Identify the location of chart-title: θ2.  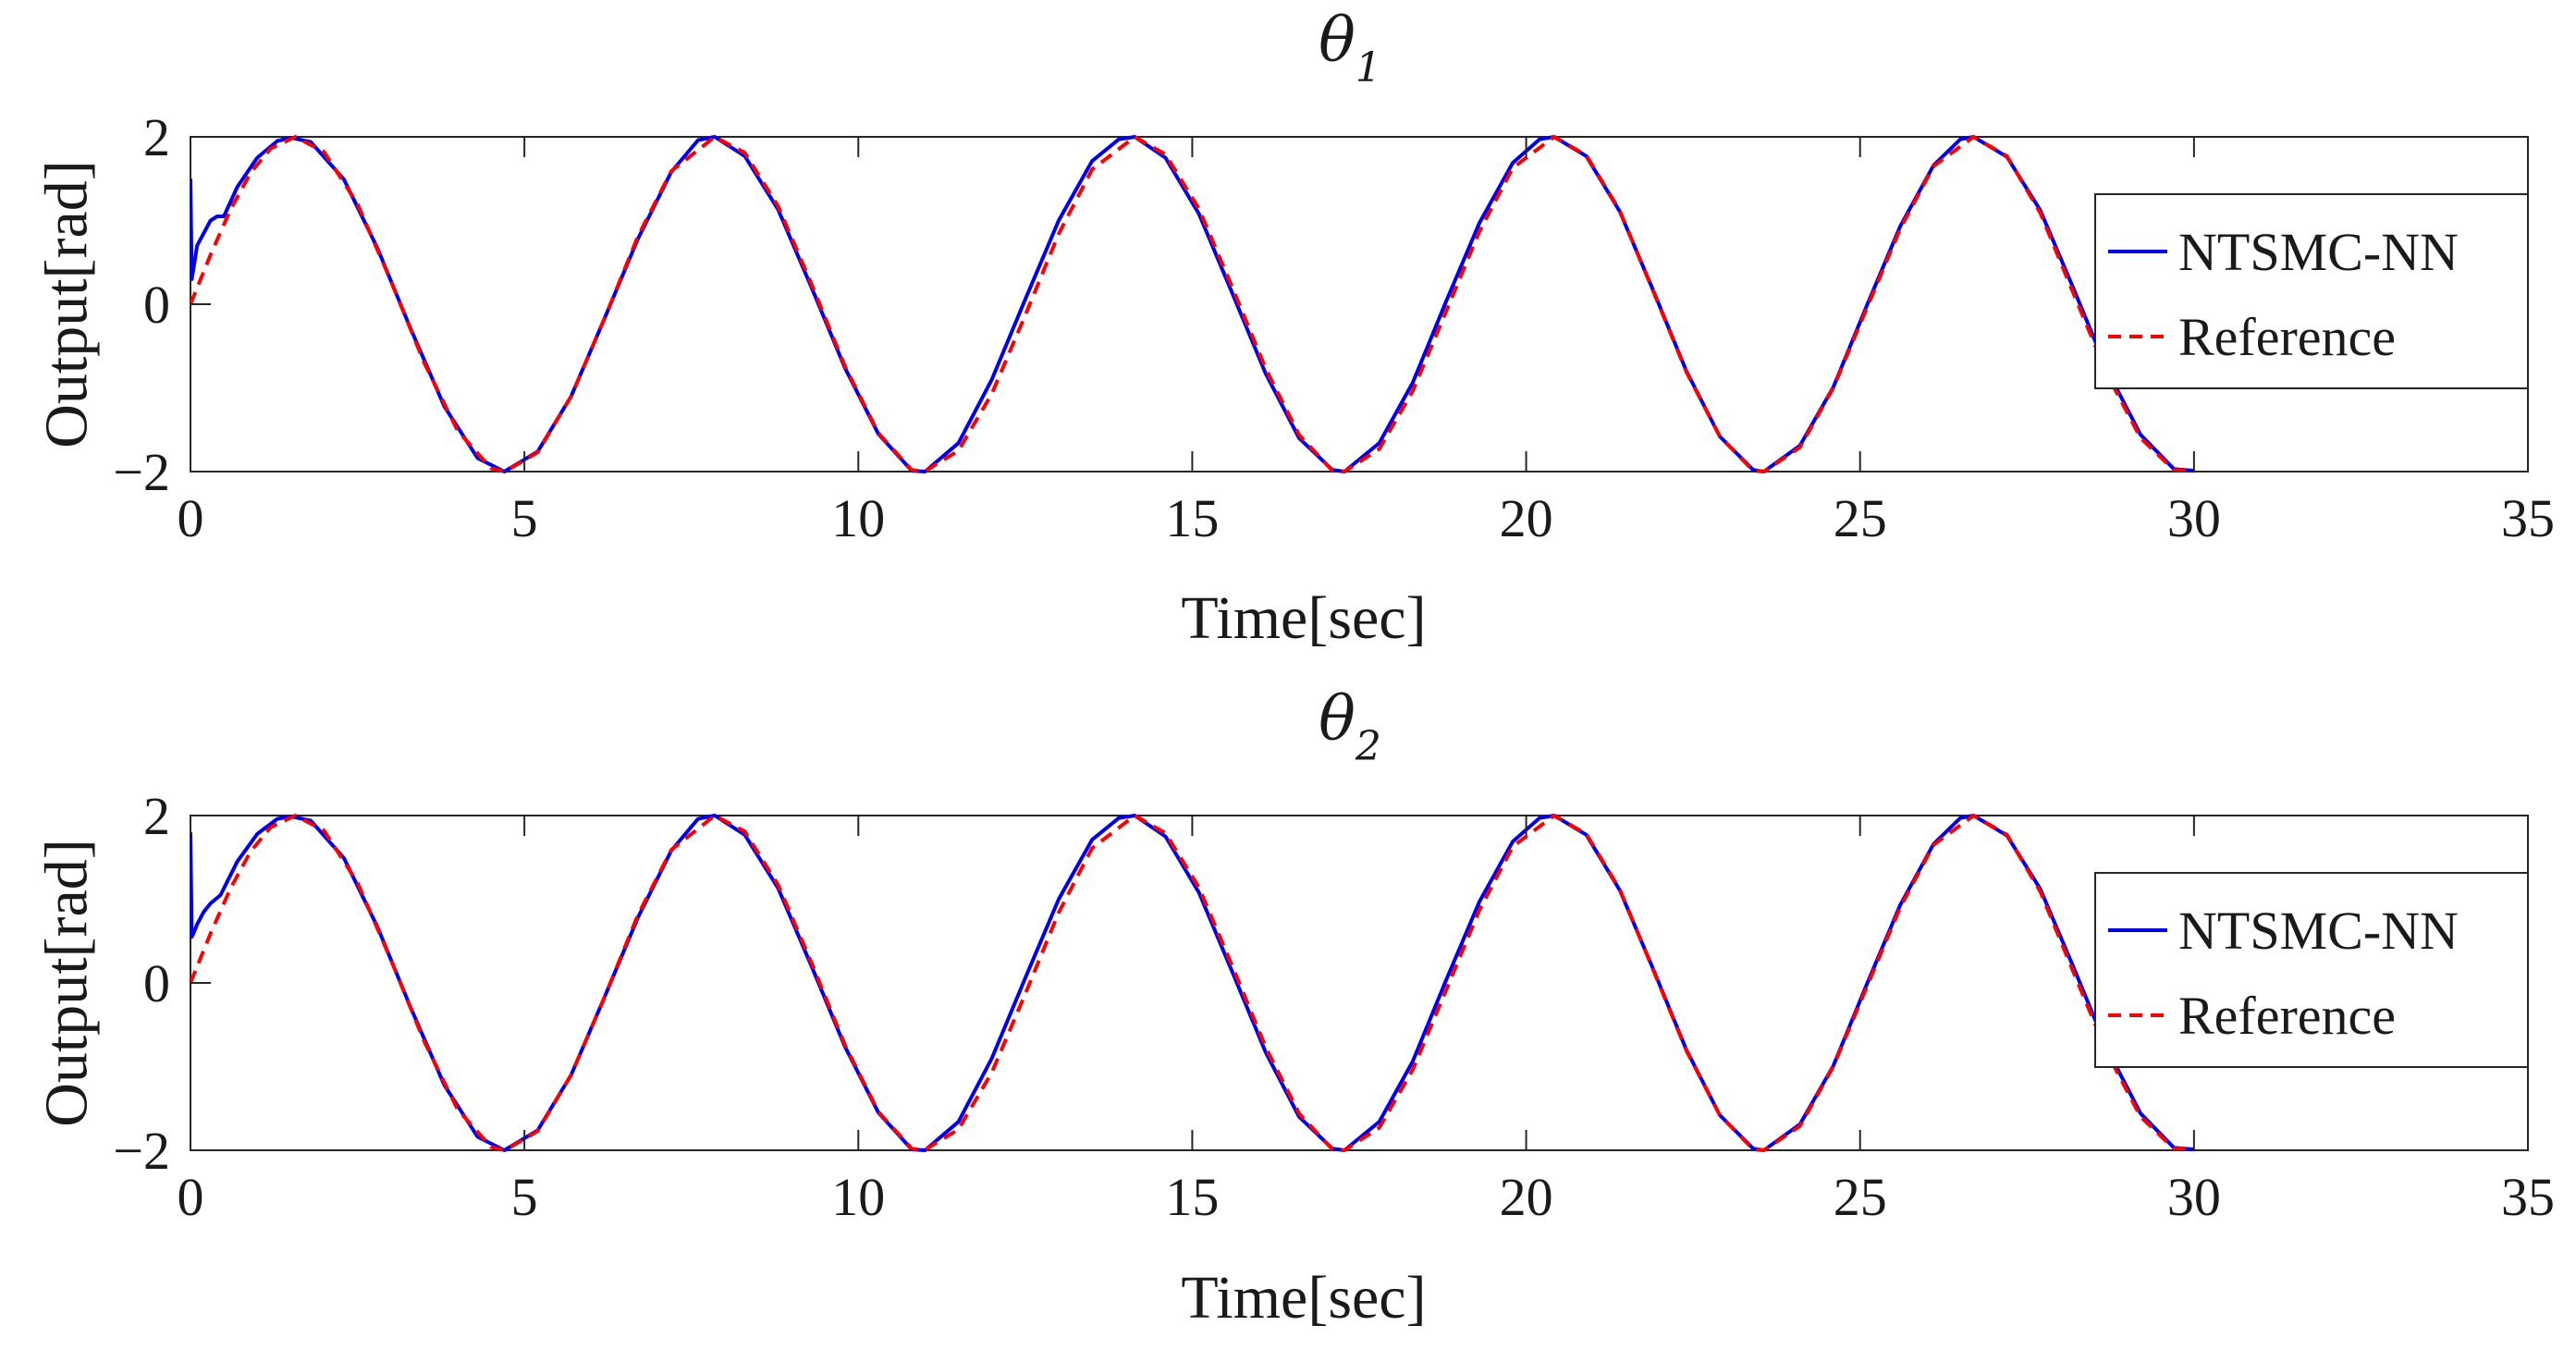
(1350, 726).